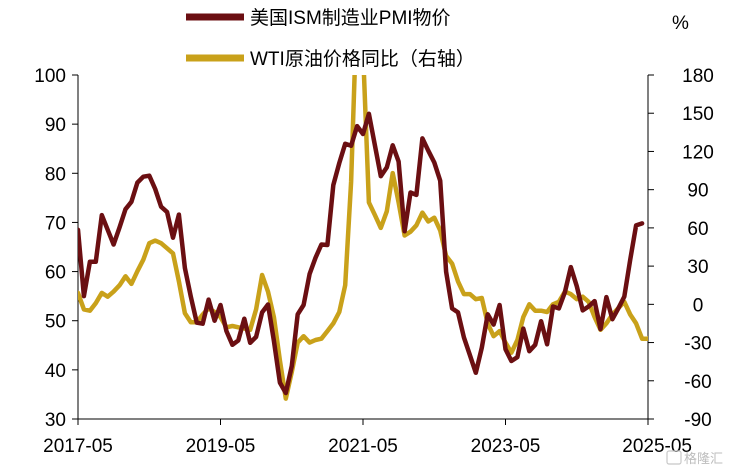 This screenshot has height=472, width=735. Describe the element at coordinates (55, 273) in the screenshot. I see `left-tick-label: 60` at that location.